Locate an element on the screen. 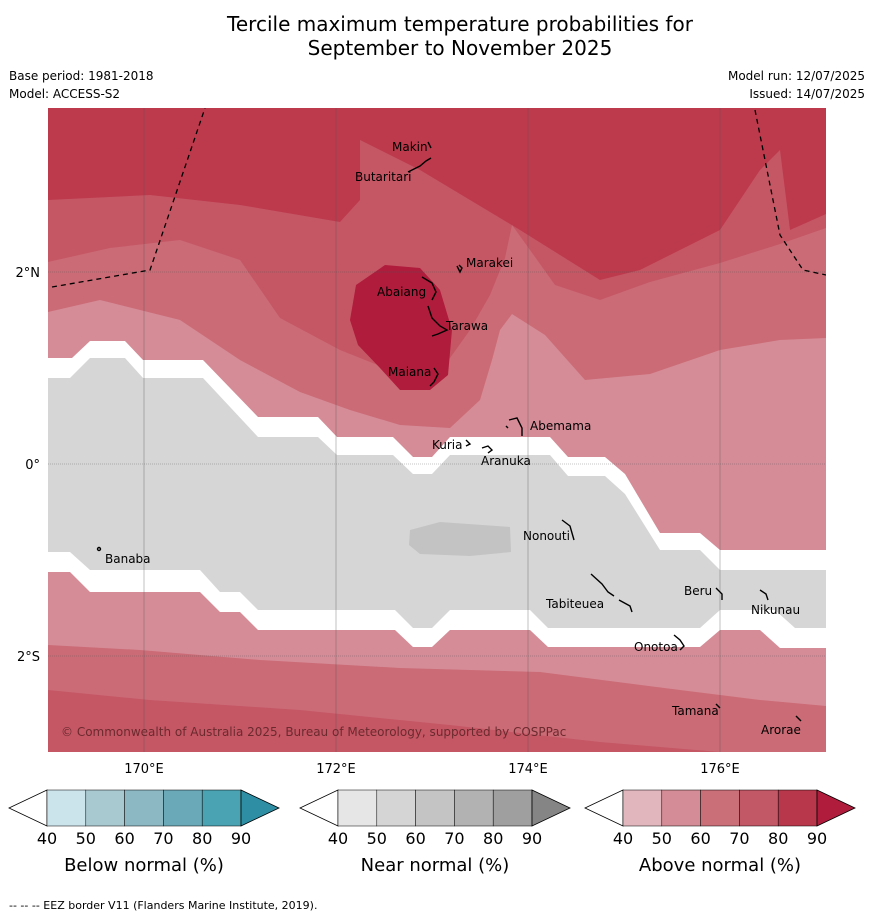  place-label: Banaba is located at coordinates (128, 559).